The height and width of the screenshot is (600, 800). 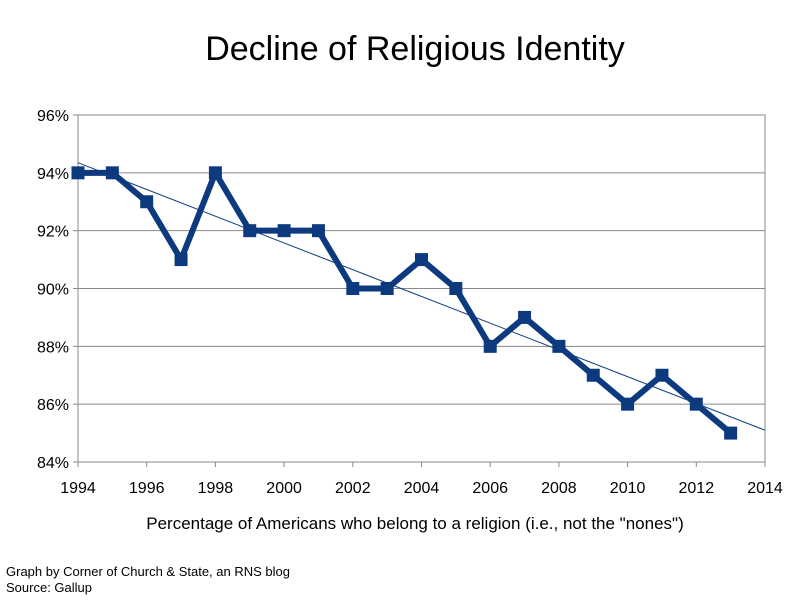 What do you see at coordinates (628, 488) in the screenshot?
I see `x-tick-label: 2010` at bounding box center [628, 488].